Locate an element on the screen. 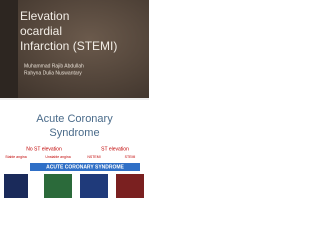 This screenshot has width=320, height=240. title: Elevation is located at coordinates (44, 16).